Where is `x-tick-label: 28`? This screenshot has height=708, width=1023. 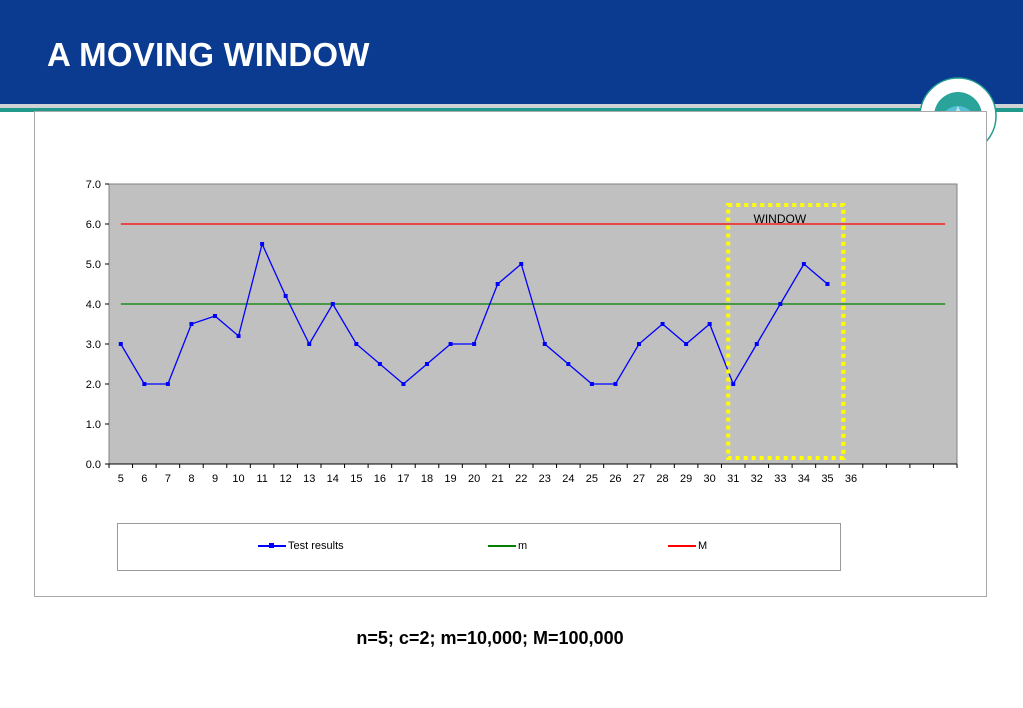
x-tick-label: 28 is located at coordinates (662, 479).